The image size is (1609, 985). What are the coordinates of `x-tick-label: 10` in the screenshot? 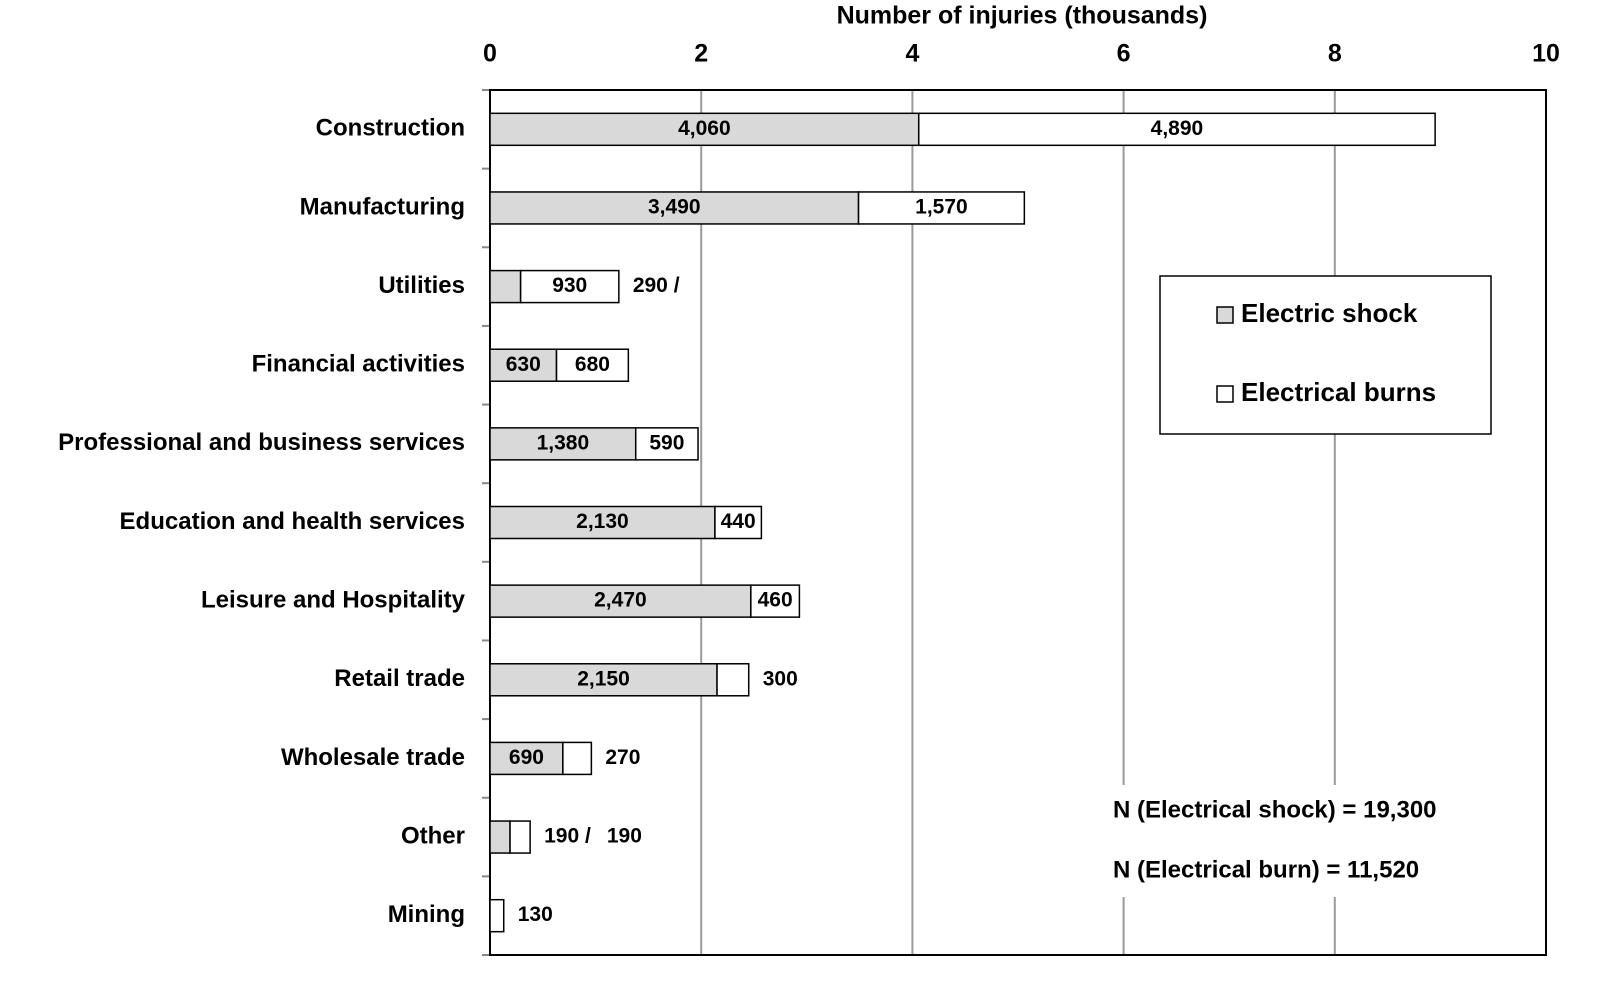 It's located at (1546, 54).